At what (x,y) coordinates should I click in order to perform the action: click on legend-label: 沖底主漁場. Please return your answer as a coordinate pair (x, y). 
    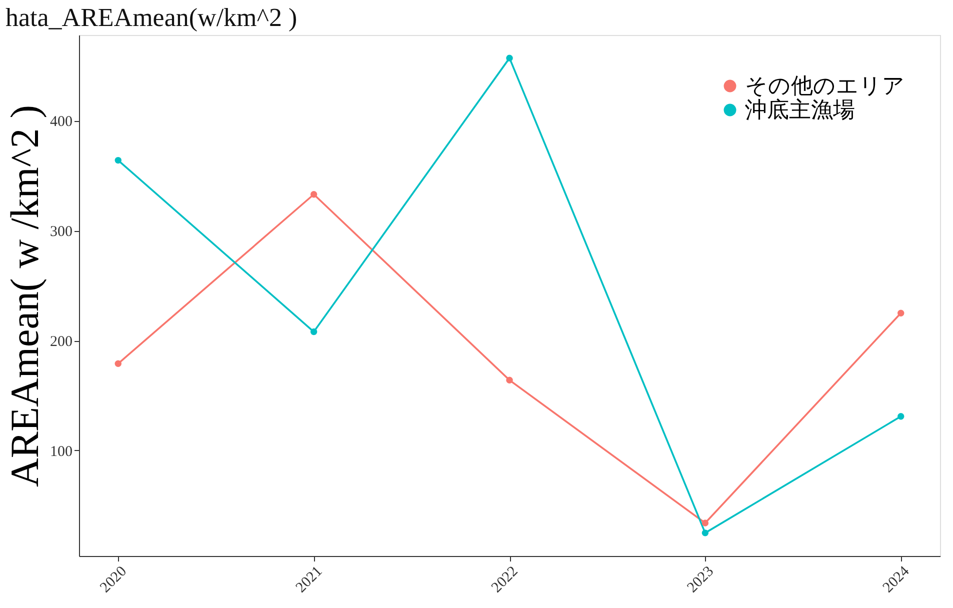
    Looking at the image, I should click on (800, 110).